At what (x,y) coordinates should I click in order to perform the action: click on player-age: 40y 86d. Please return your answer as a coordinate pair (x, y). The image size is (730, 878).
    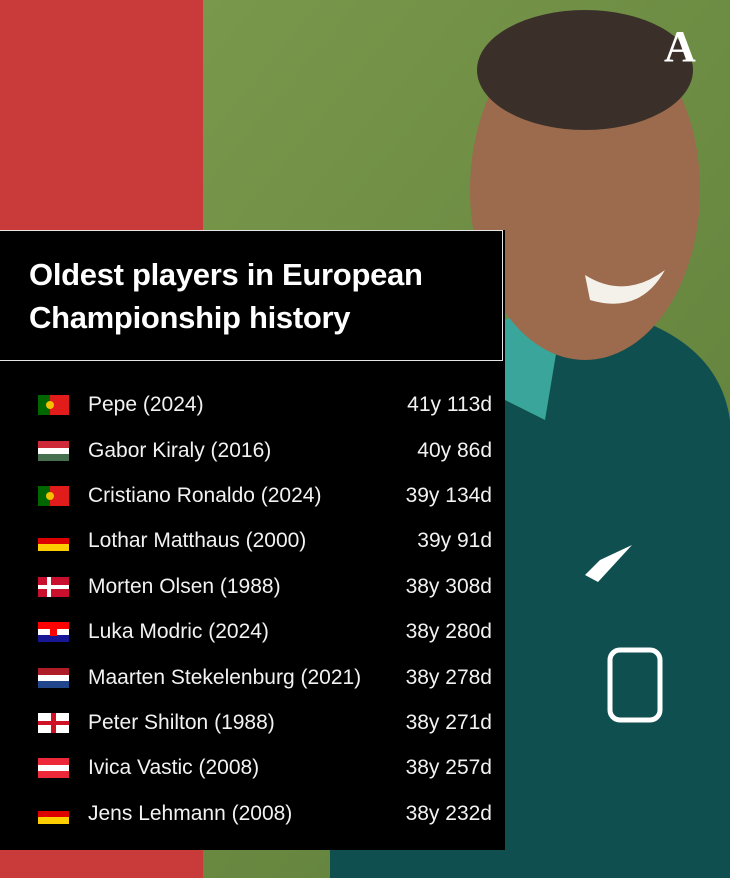
    Looking at the image, I should click on (454, 450).